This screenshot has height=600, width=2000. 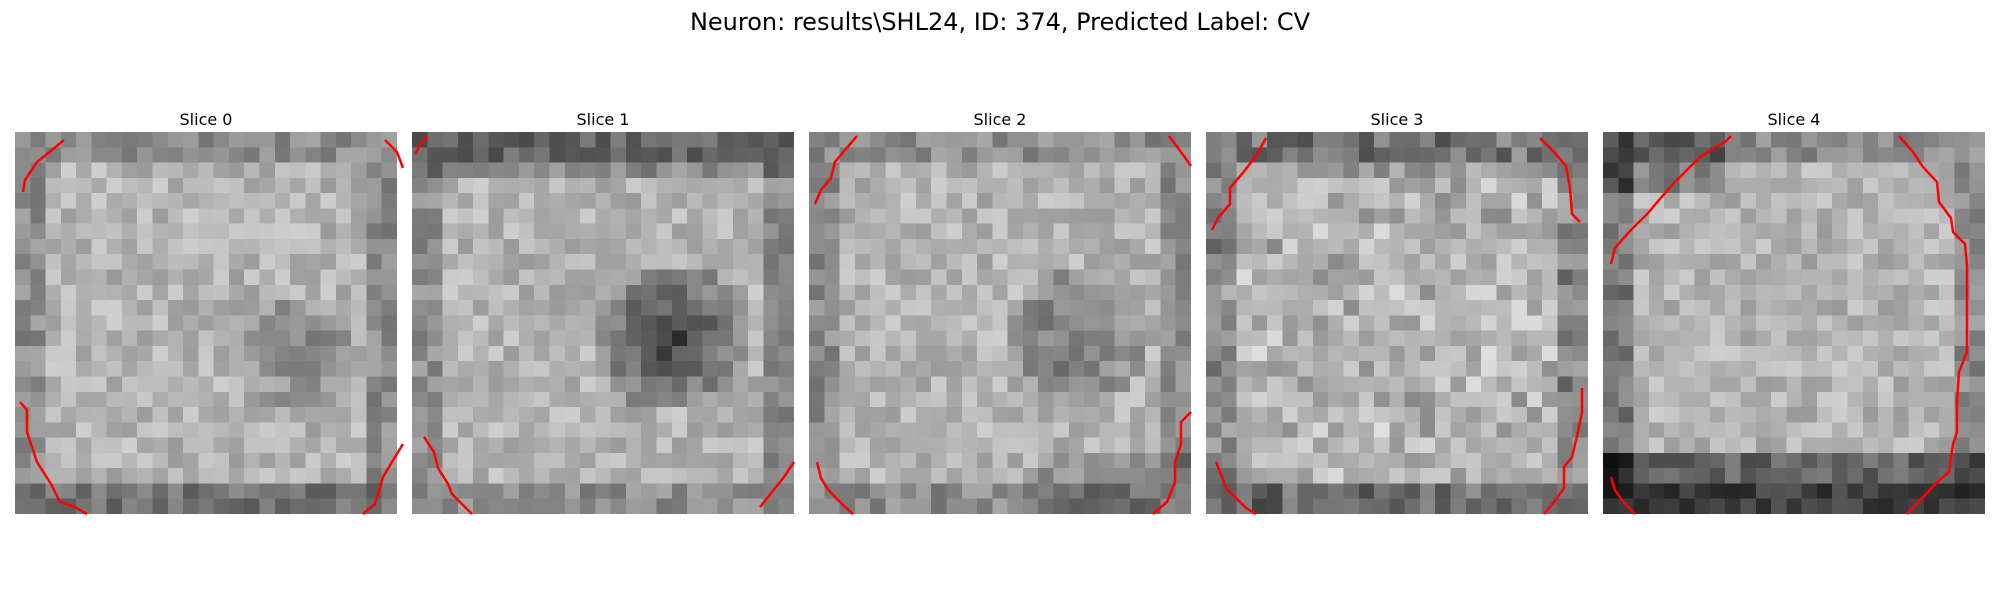 I want to click on slice-title: Slice 4, so click(x=1794, y=119).